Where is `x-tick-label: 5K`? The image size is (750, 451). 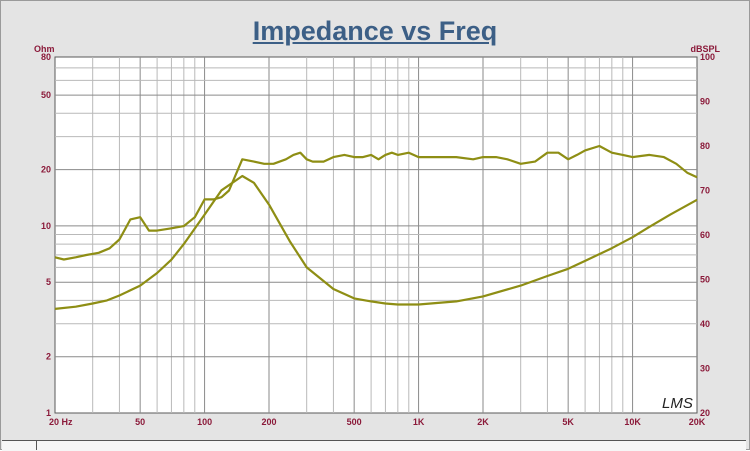 x-tick-label: 5K is located at coordinates (568, 422).